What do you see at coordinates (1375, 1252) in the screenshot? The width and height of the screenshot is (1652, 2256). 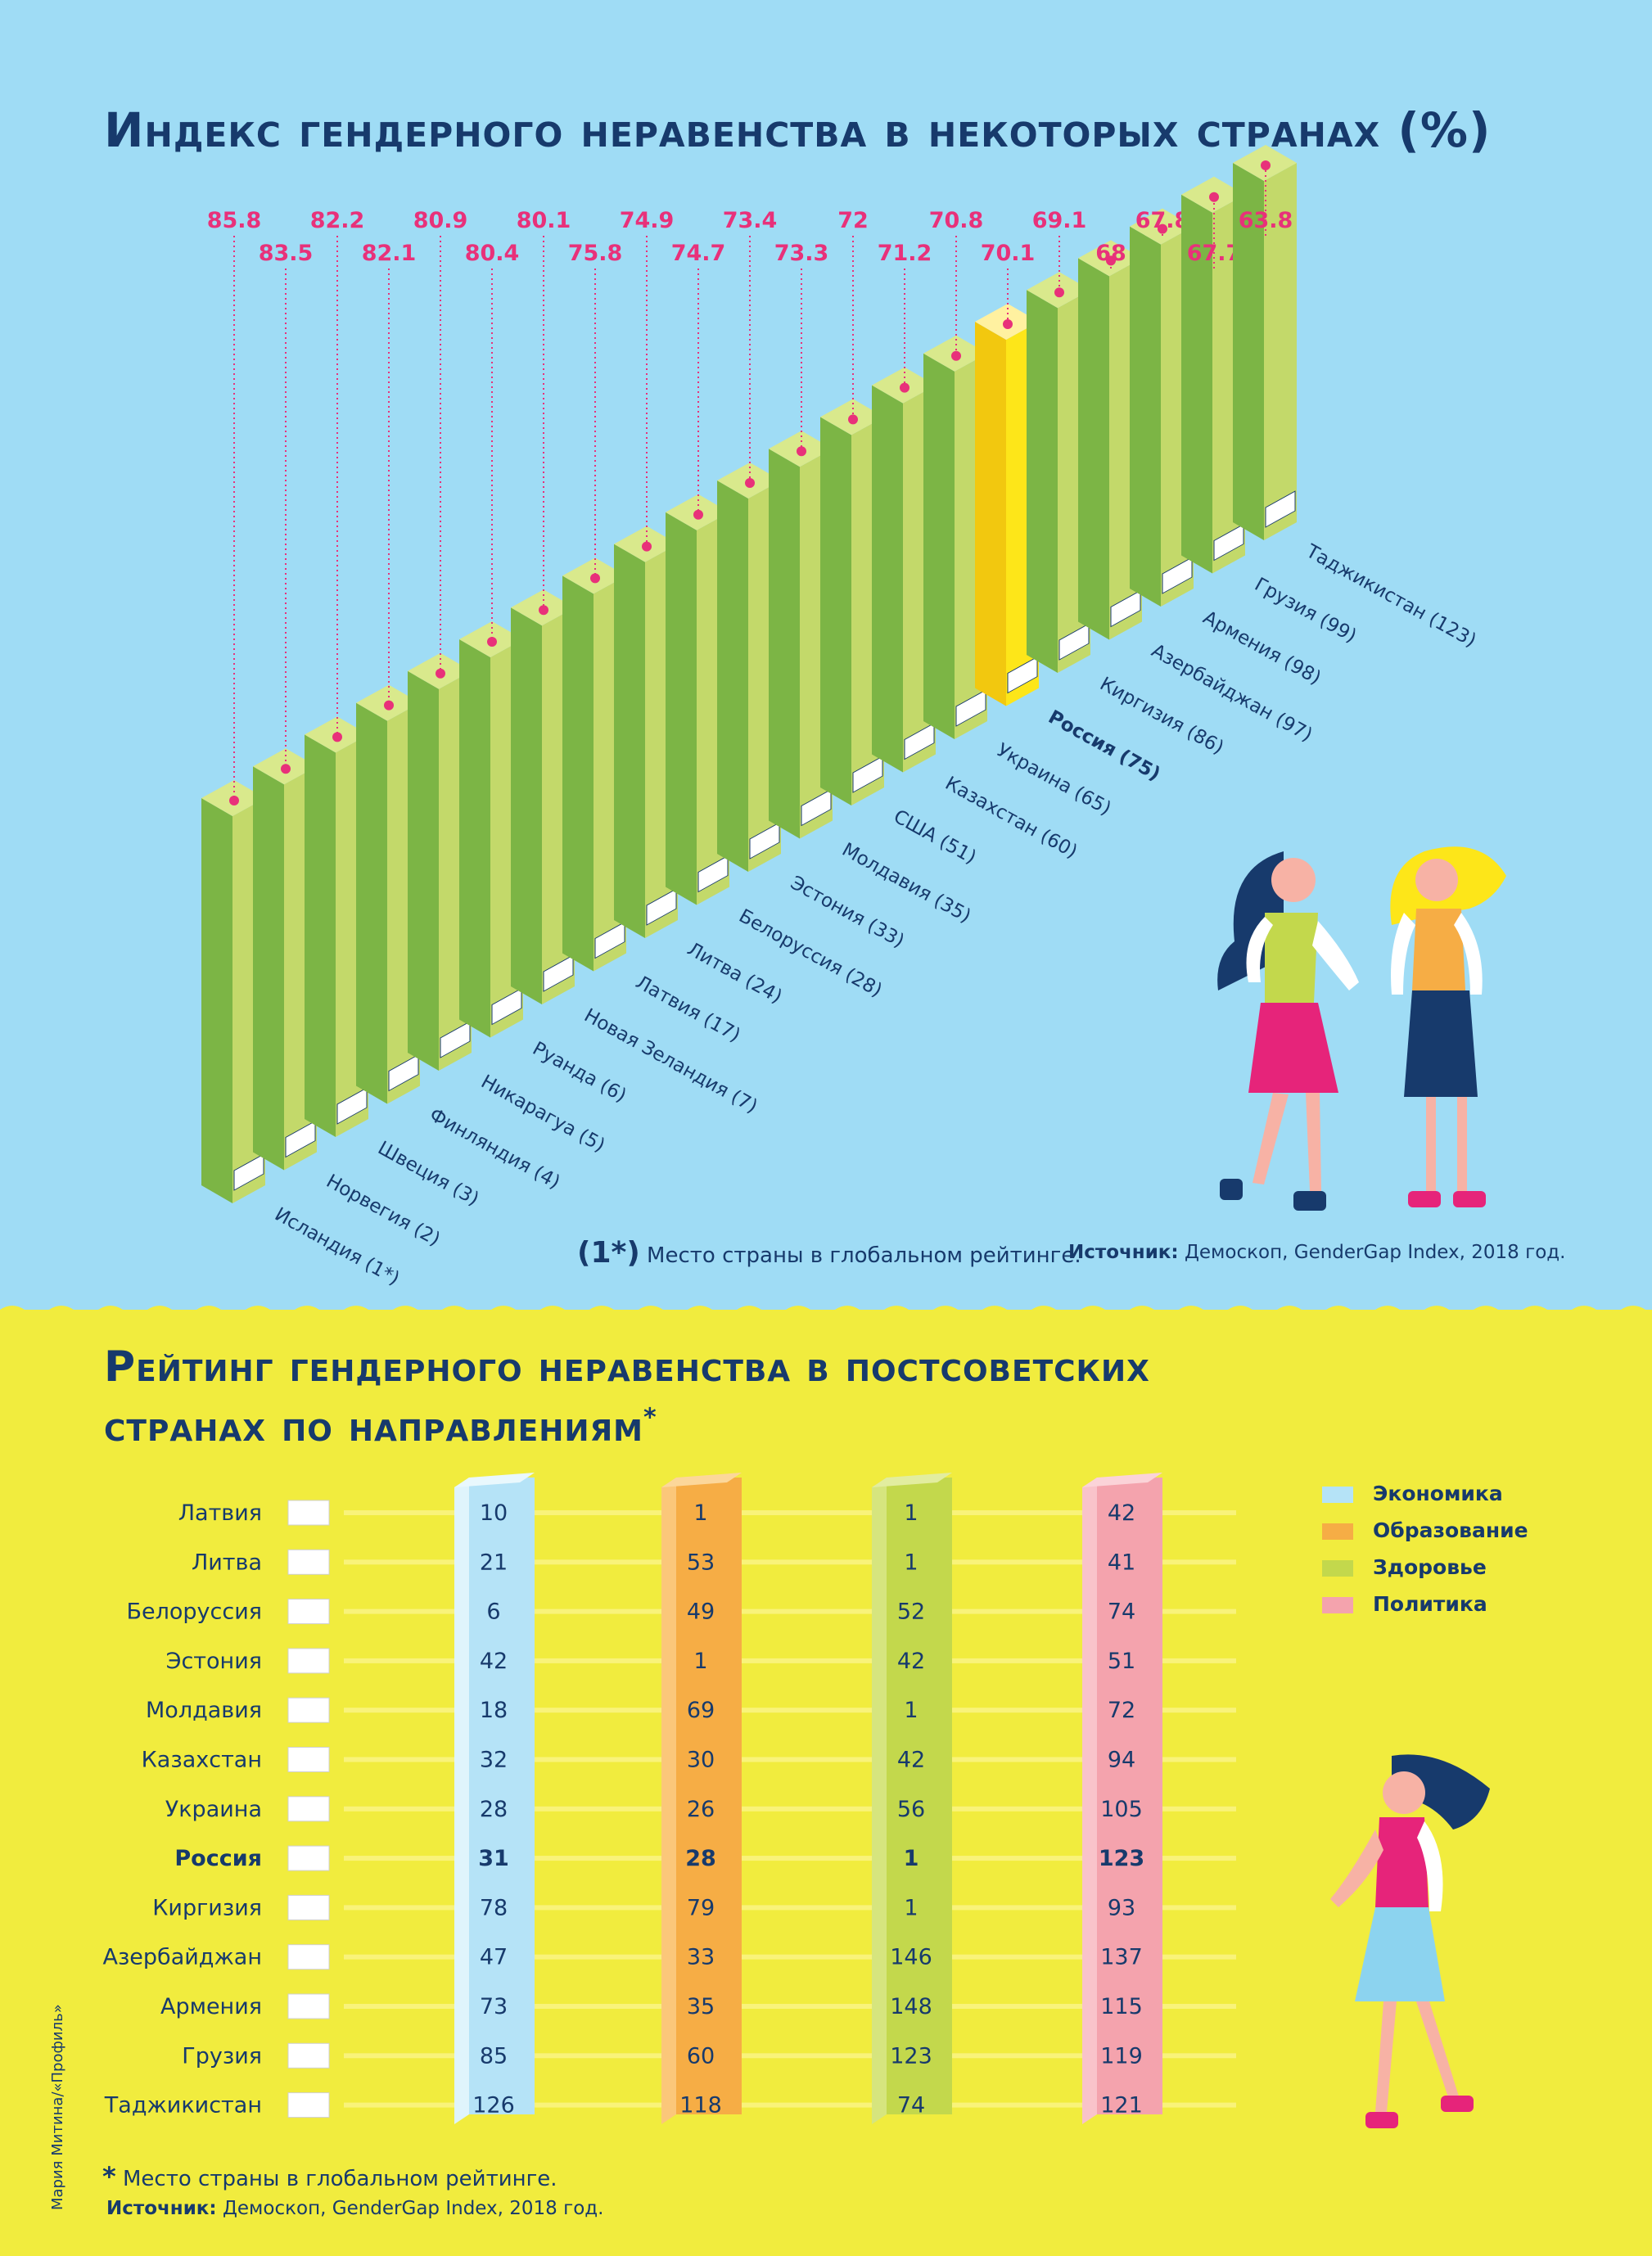 I see `source-text: Демоскоп, GenderGap Index, 2018 год.` at bounding box center [1375, 1252].